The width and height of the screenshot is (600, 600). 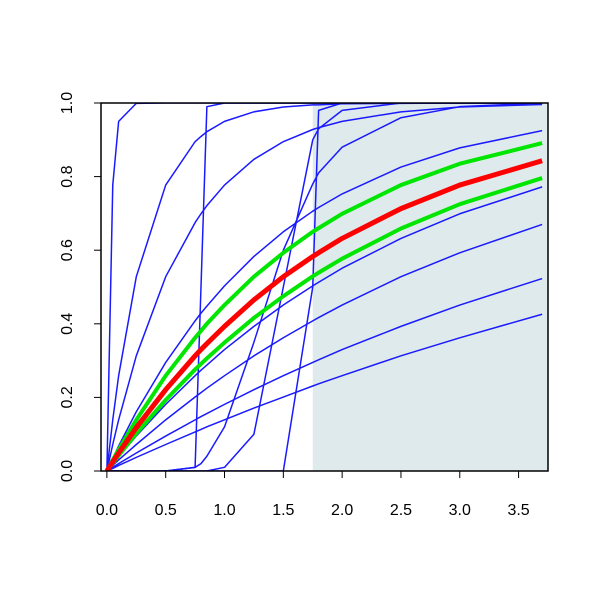 I want to click on y-tick-label: 1.0, so click(x=67, y=103).